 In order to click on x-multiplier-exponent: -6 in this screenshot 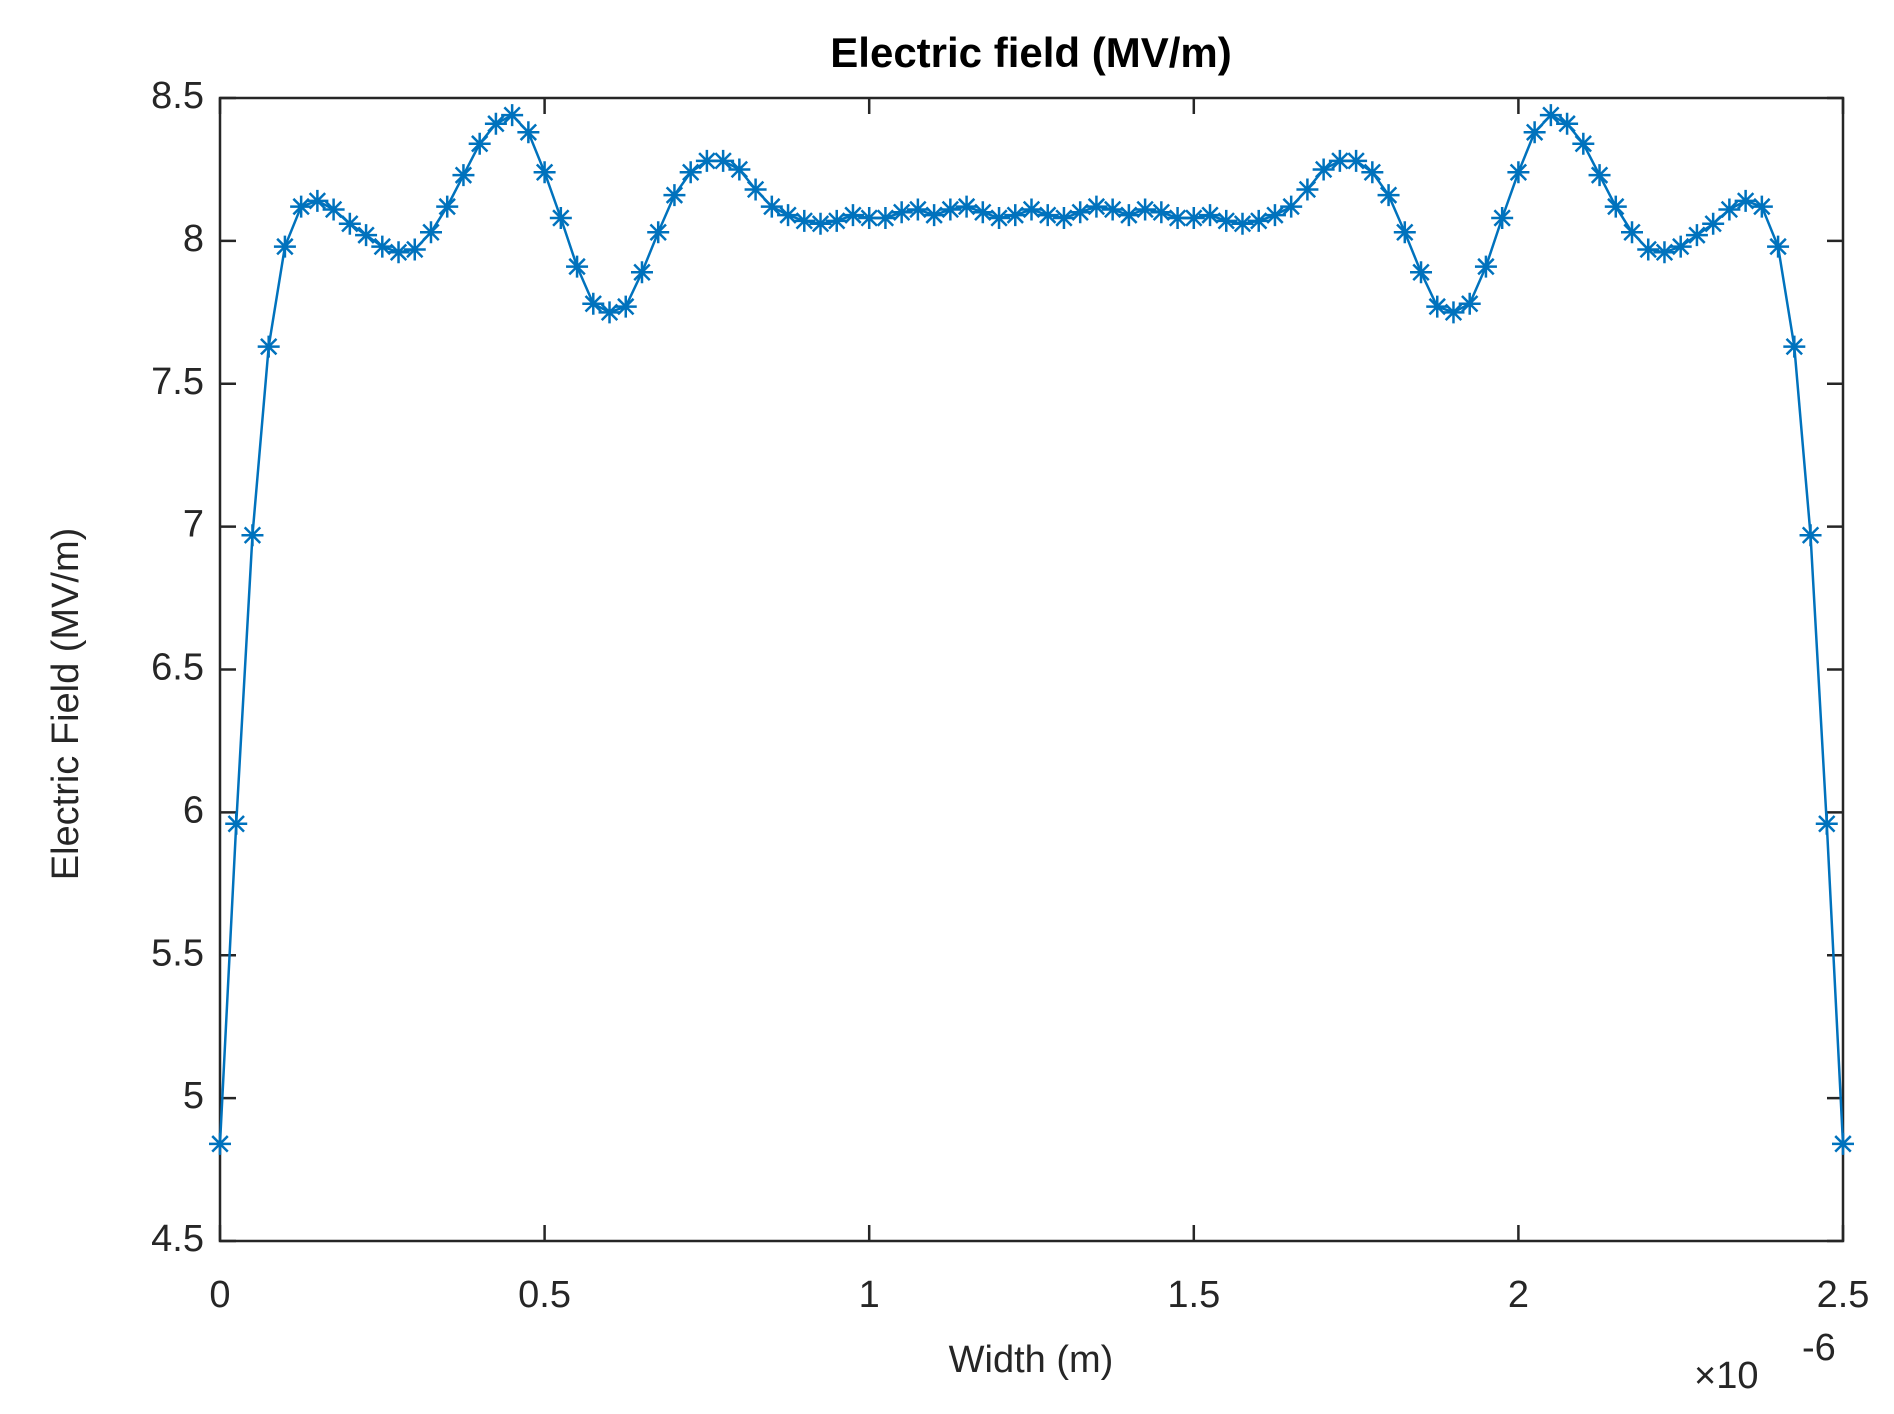, I will do `click(1819, 1348)`.